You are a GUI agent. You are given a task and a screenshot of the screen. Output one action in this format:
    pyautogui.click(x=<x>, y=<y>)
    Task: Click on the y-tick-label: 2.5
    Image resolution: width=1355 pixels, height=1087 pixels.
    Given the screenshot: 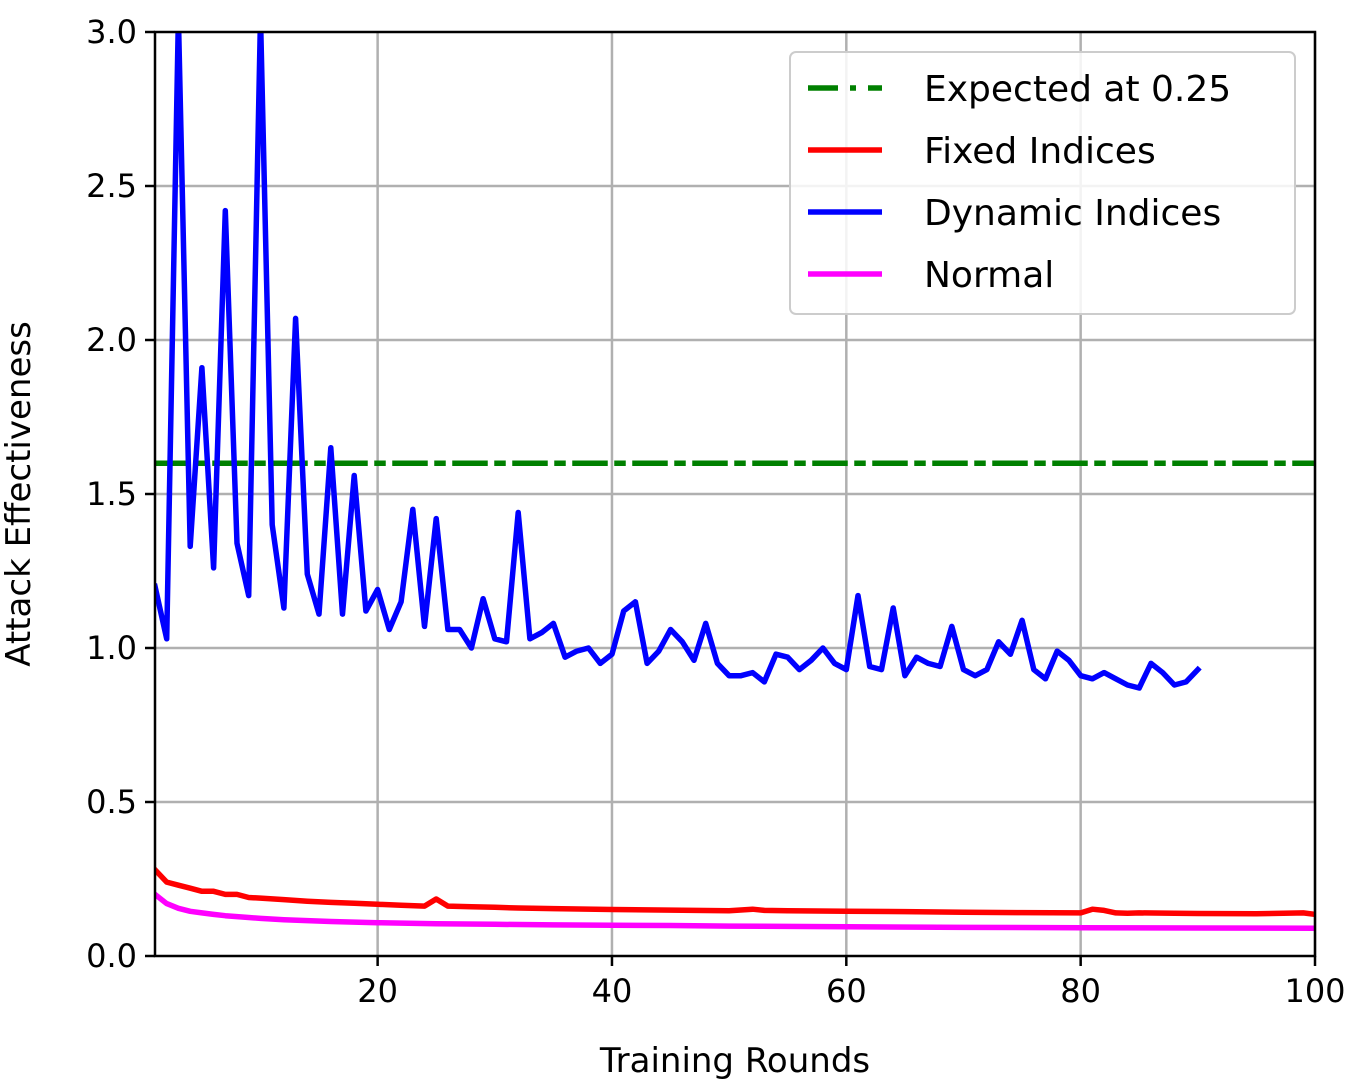 What is the action you would take?
    pyautogui.click(x=111, y=186)
    